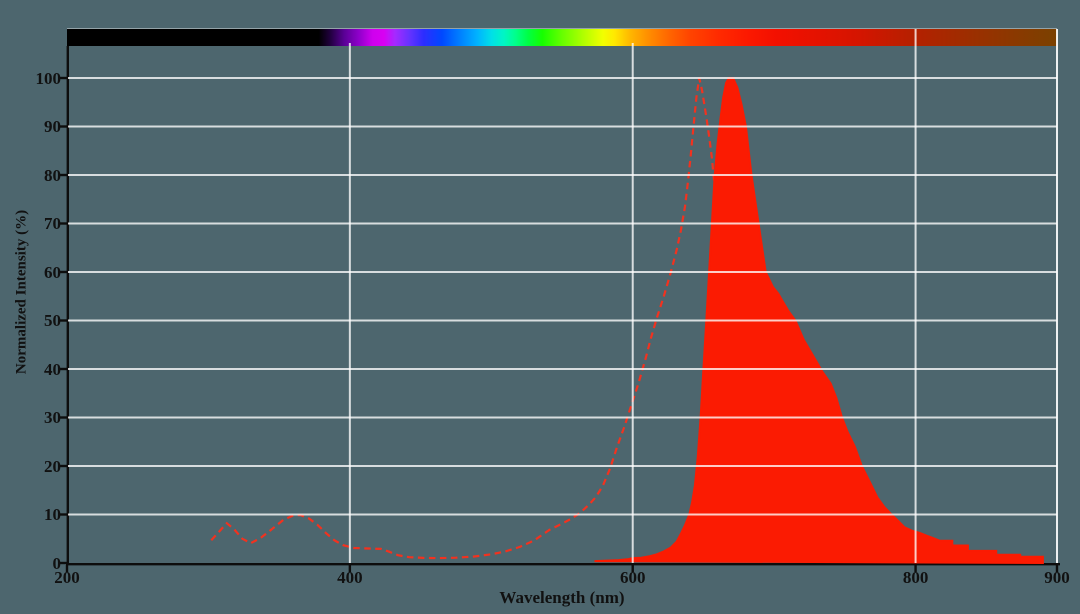  I want to click on x-tick-label: 900, so click(1057, 577).